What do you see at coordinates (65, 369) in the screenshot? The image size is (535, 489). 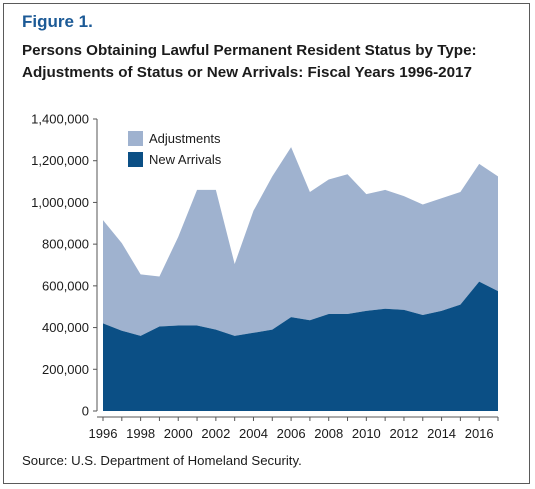 I see `y-tick-label: 200,000` at bounding box center [65, 369].